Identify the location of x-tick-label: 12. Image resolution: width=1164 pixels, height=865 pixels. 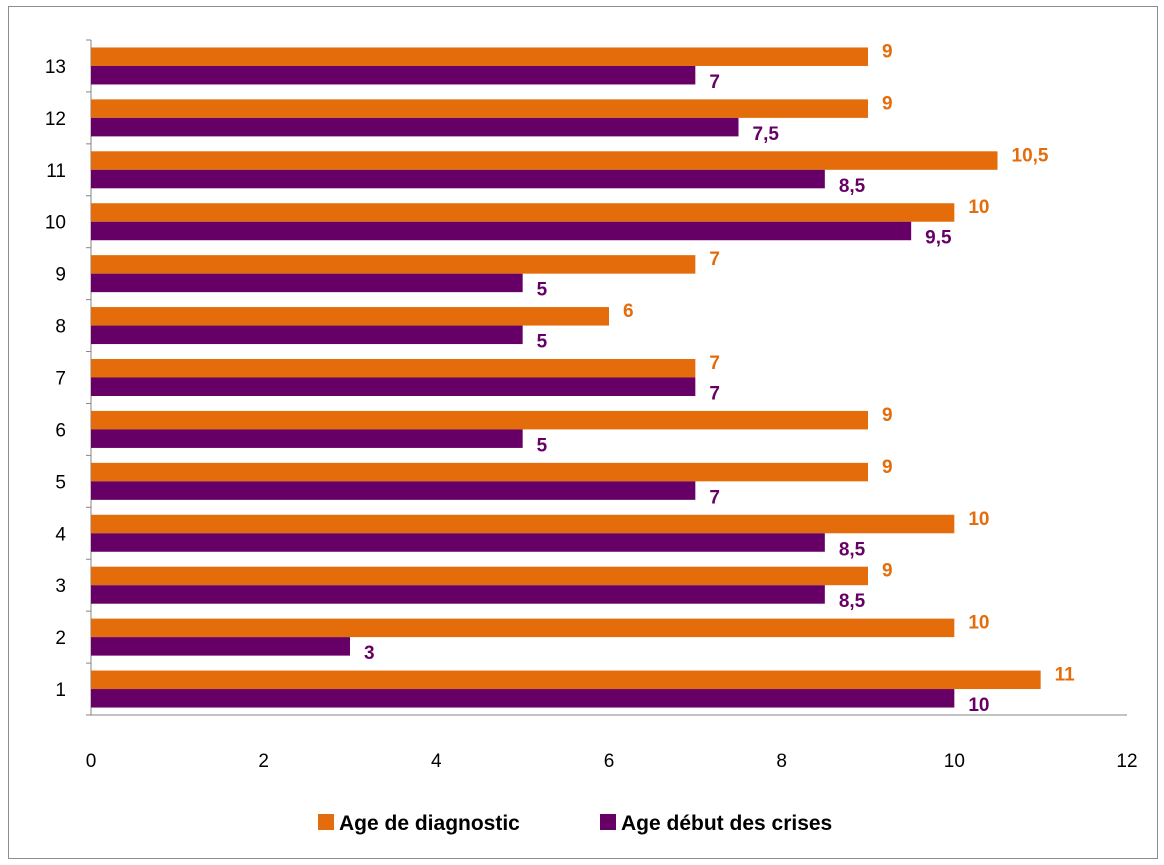
(1126, 761).